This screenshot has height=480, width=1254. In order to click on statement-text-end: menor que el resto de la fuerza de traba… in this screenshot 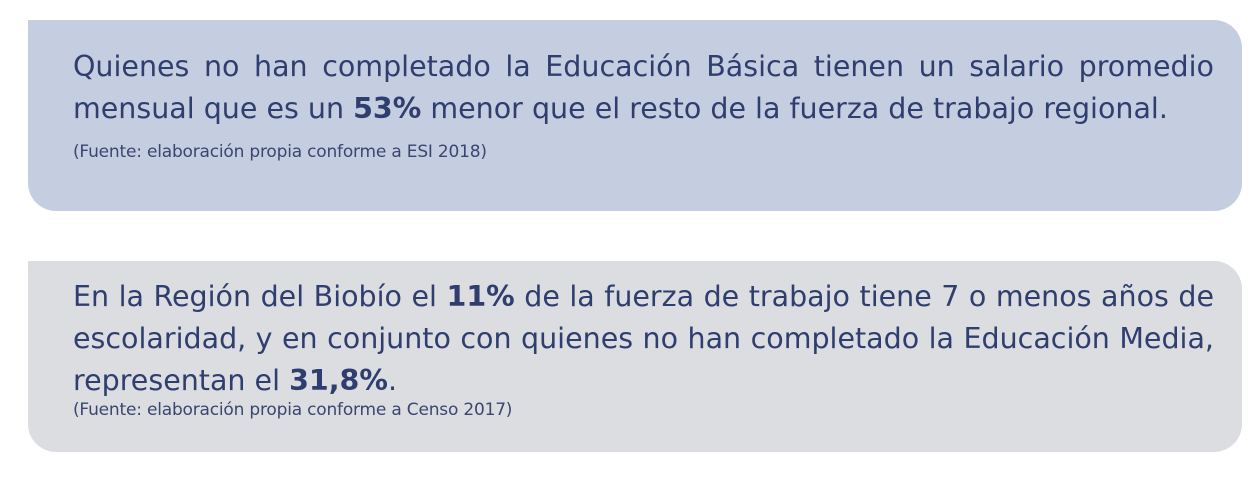, I will do `click(794, 108)`.